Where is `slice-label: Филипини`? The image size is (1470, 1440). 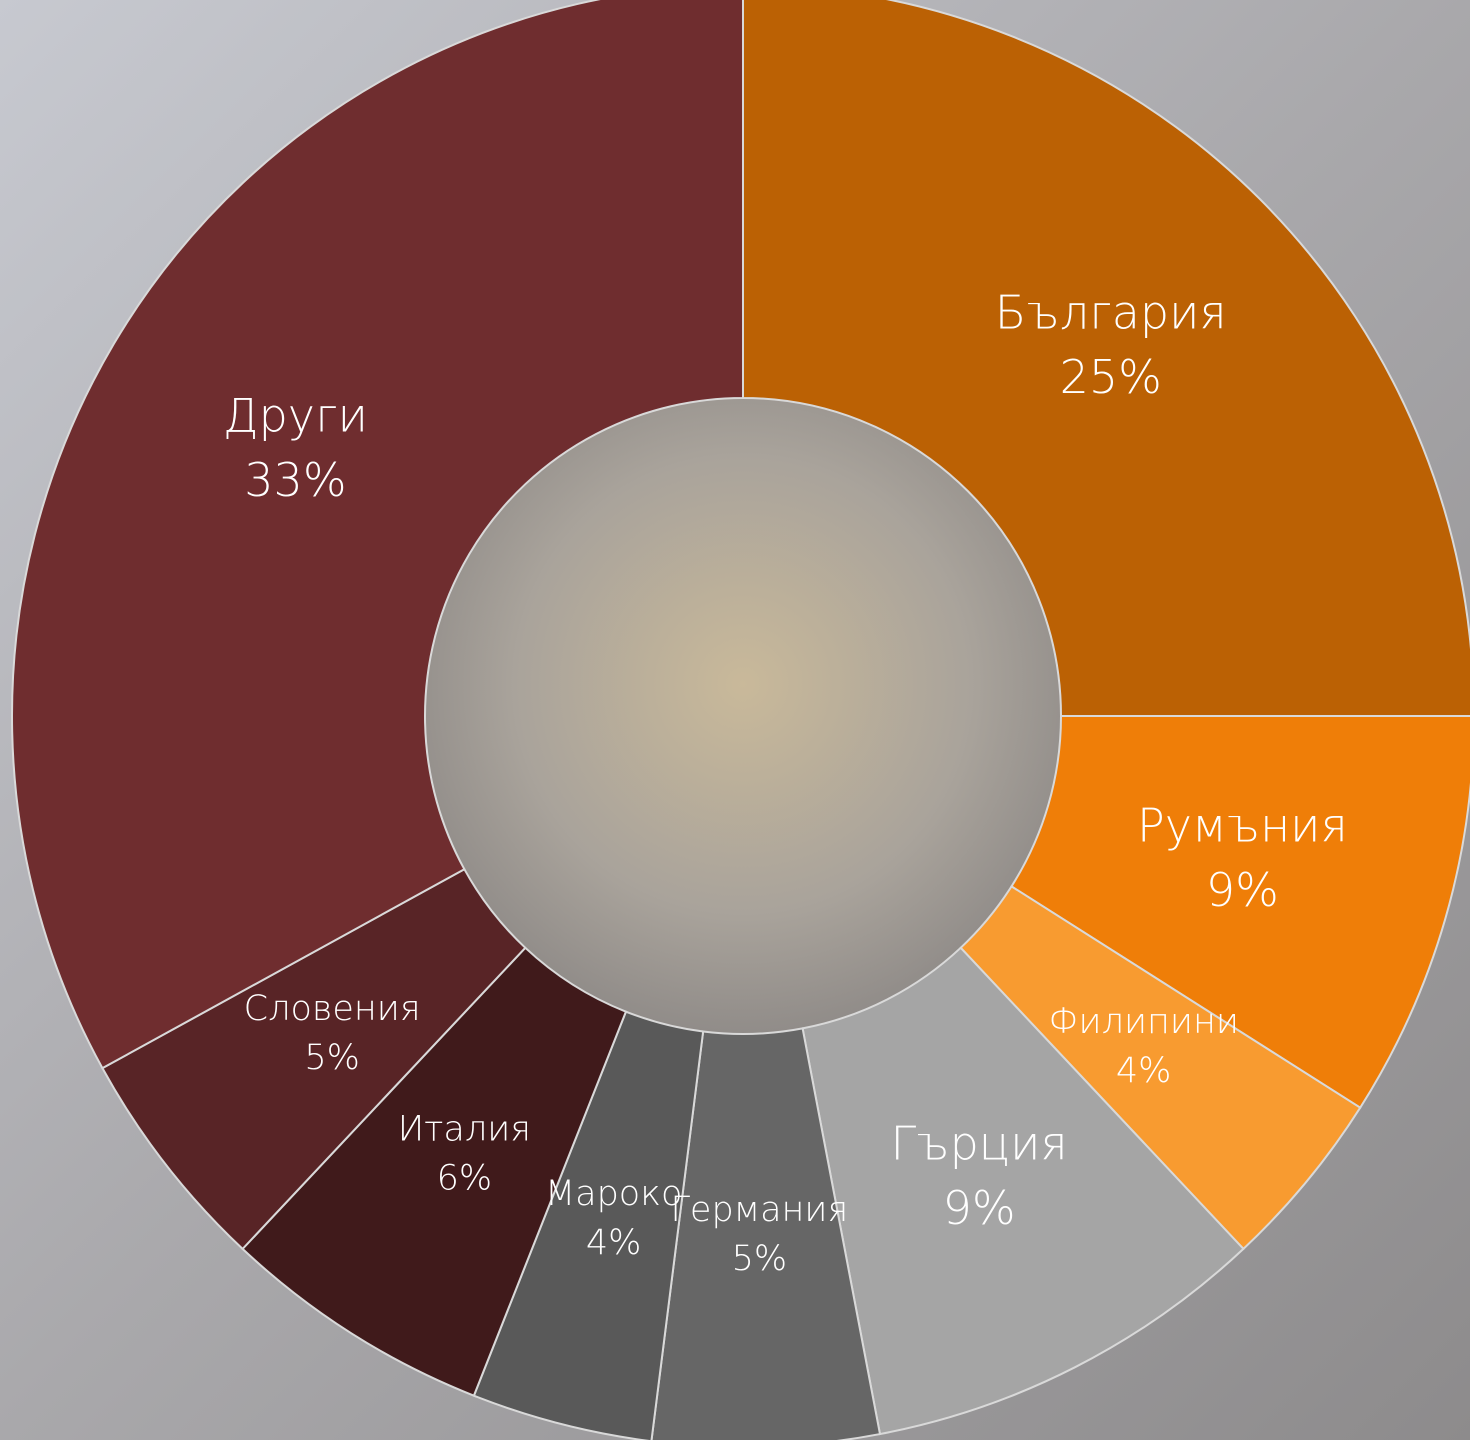
slice-label: Филипини is located at coordinates (1143, 1022).